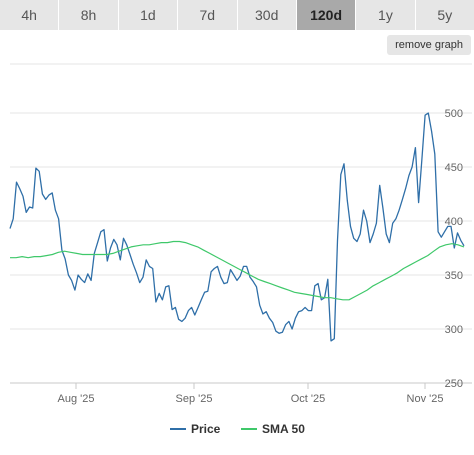 The height and width of the screenshot is (455, 474). I want to click on y-tick-label: 300, so click(454, 330).